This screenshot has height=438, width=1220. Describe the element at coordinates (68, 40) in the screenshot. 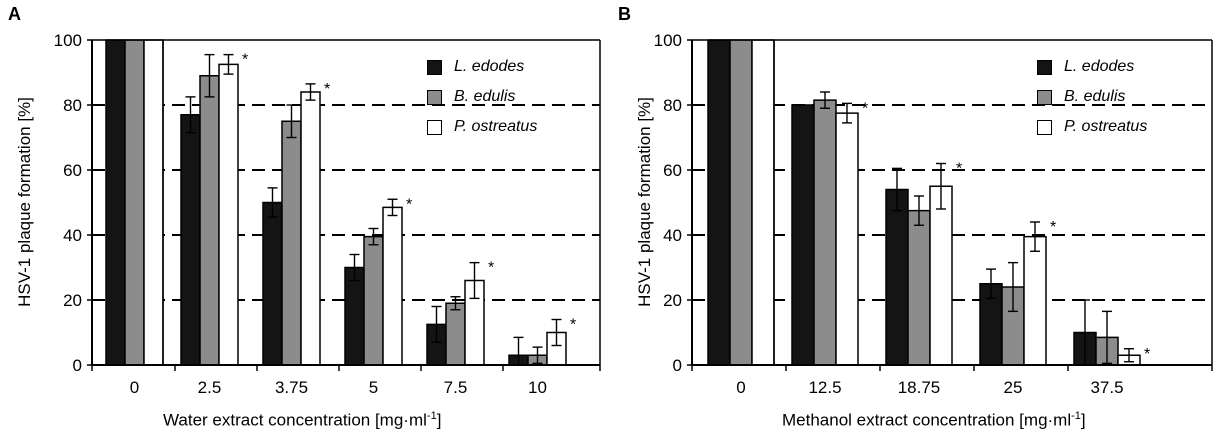

I see `y-tick-label: 100` at that location.